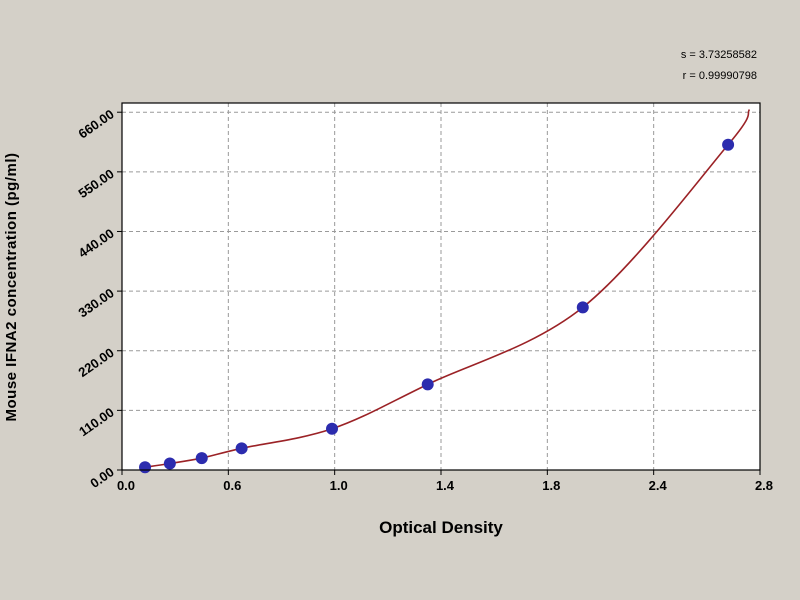 This screenshot has width=800, height=600. What do you see at coordinates (96, 302) in the screenshot?
I see `y-tick-label: 330.00` at bounding box center [96, 302].